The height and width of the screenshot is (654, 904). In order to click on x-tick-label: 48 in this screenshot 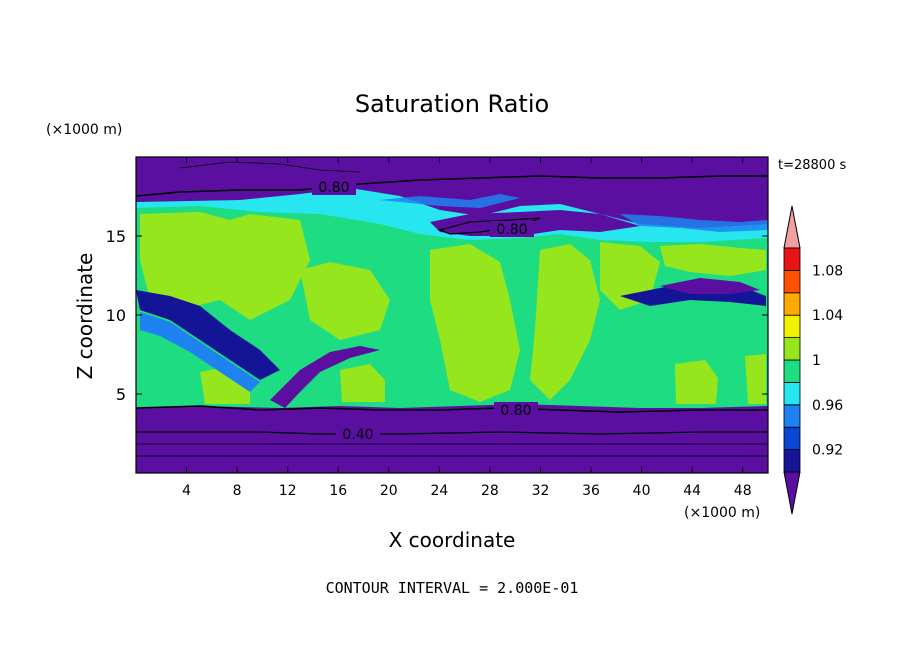, I will do `click(743, 491)`.